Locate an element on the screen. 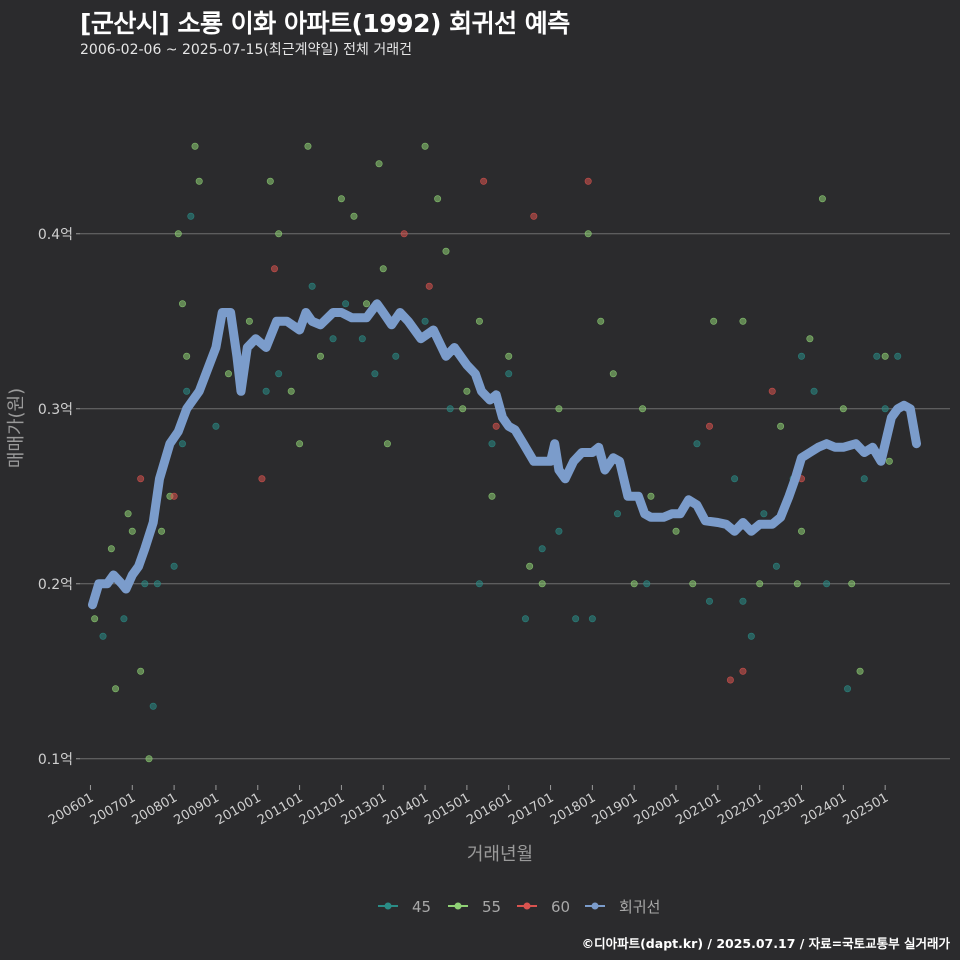 The width and height of the screenshot is (960, 960). legend-label: 55 is located at coordinates (491, 907).